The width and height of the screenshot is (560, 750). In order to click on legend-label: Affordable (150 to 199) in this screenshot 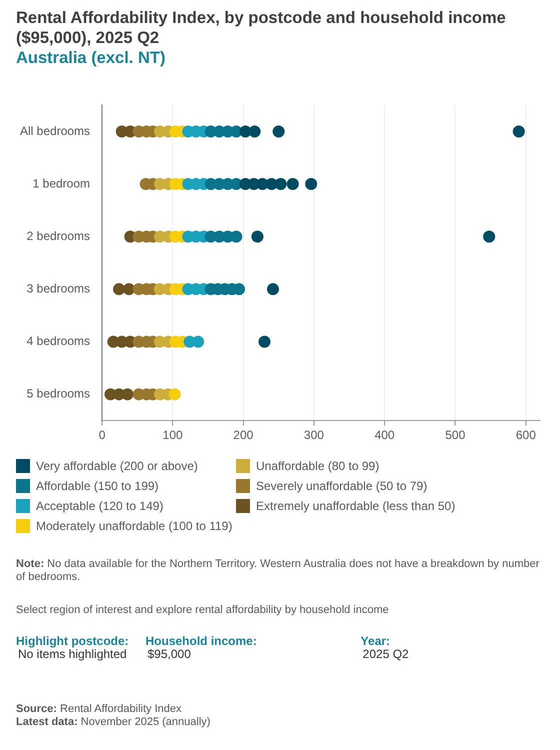, I will do `click(97, 486)`.